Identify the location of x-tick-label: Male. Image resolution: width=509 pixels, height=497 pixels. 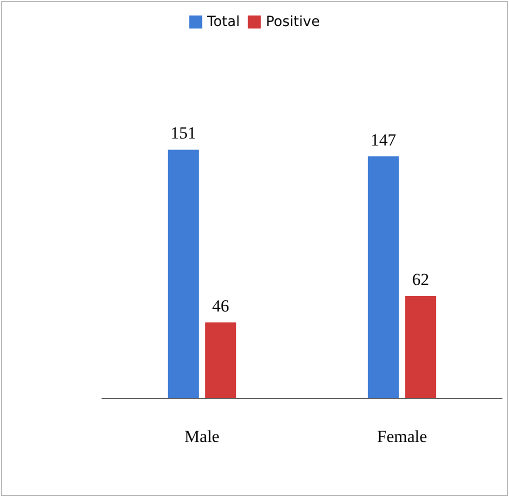
(202, 436).